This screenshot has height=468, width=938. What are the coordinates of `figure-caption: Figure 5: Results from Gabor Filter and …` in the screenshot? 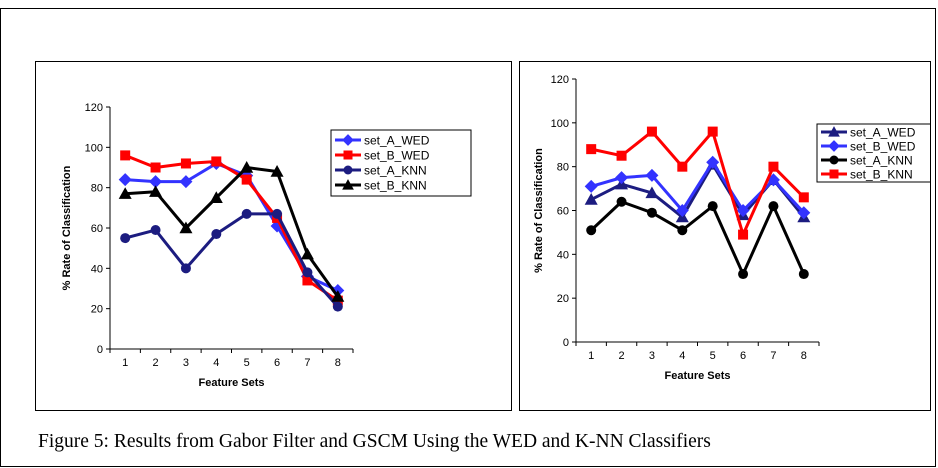 It's located at (374, 441).